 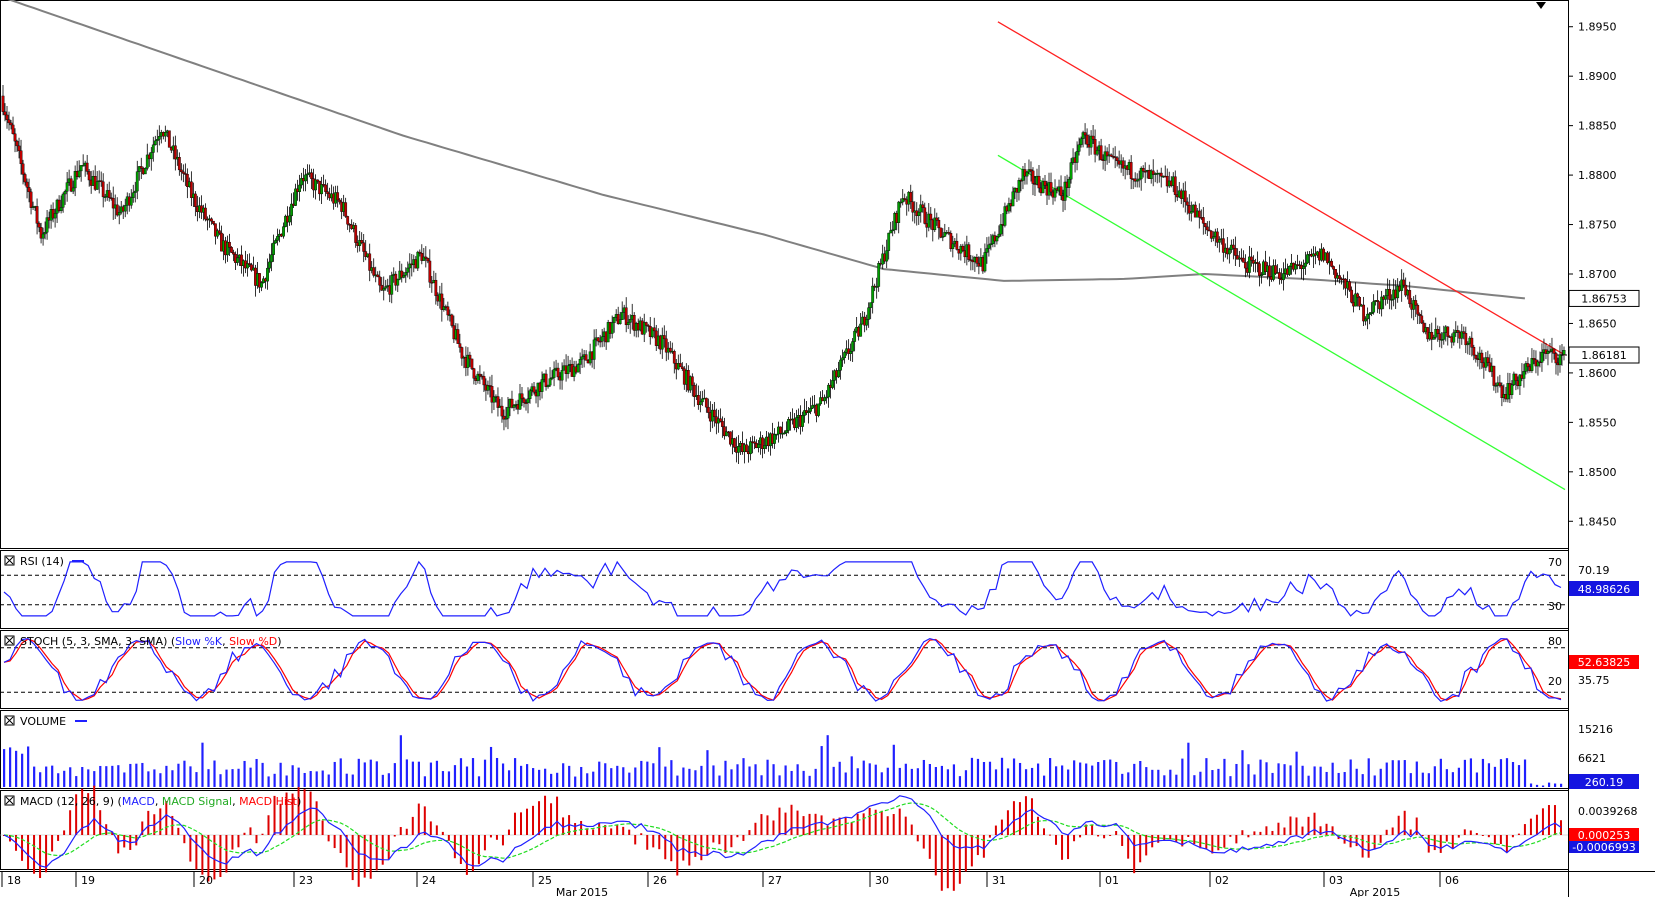 I want to click on macd-plot, so click(x=784, y=838).